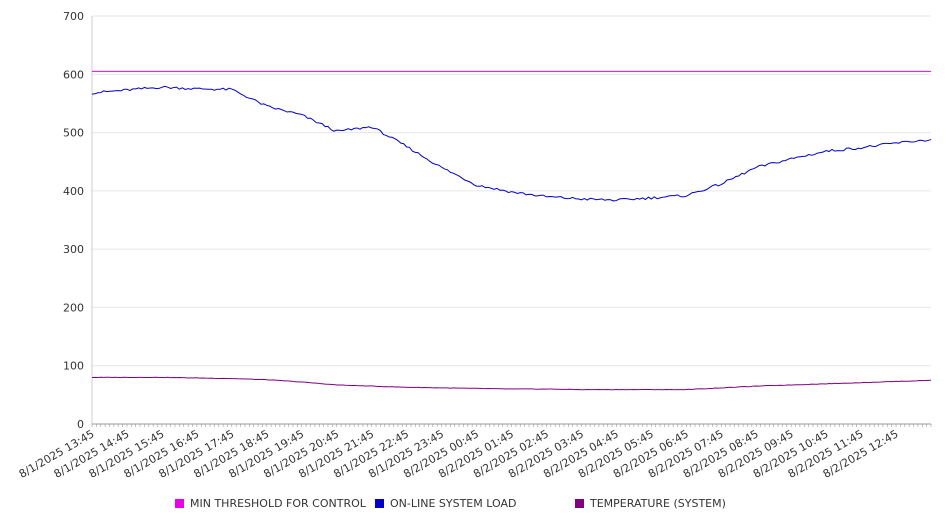 Image resolution: width=946 pixels, height=526 pixels. I want to click on legend-swatch-system-load, so click(379, 503).